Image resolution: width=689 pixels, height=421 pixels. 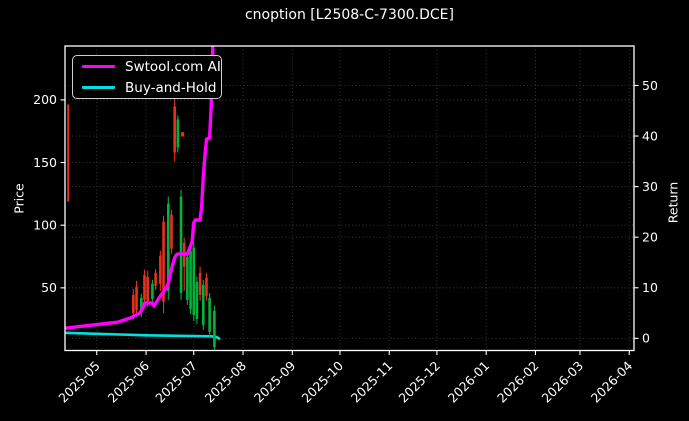 What do you see at coordinates (650, 186) in the screenshot?
I see `return-tick-label: 30` at bounding box center [650, 186].